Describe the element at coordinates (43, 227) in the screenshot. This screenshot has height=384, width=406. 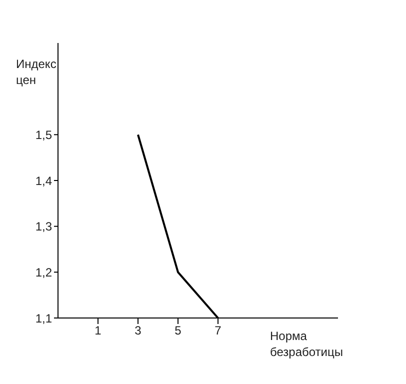
I see `y-tick-label: 1,3` at that location.